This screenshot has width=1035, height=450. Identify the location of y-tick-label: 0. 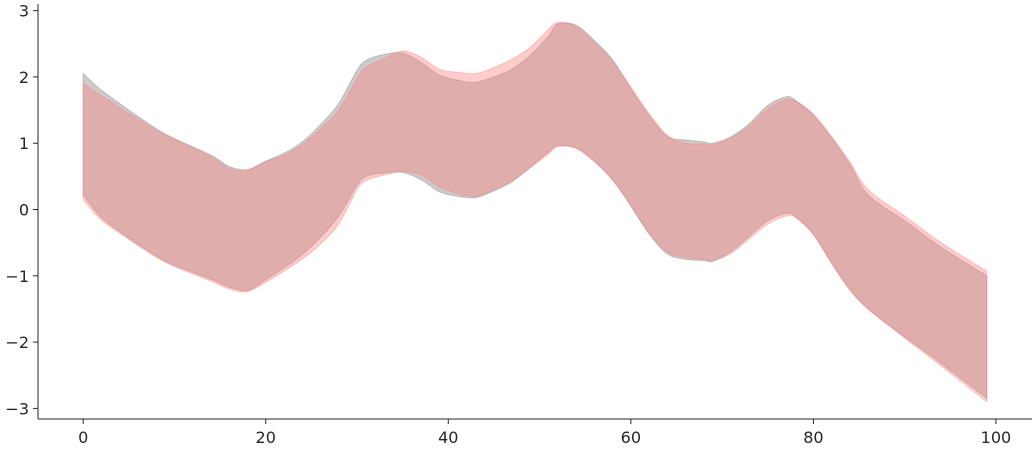
(24, 210).